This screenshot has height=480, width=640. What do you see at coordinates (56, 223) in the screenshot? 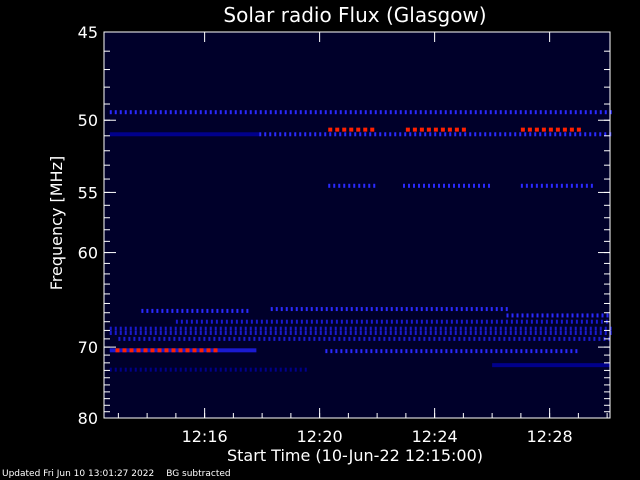
I see `y-axis-label: Frequency [MHz]` at bounding box center [56, 223].